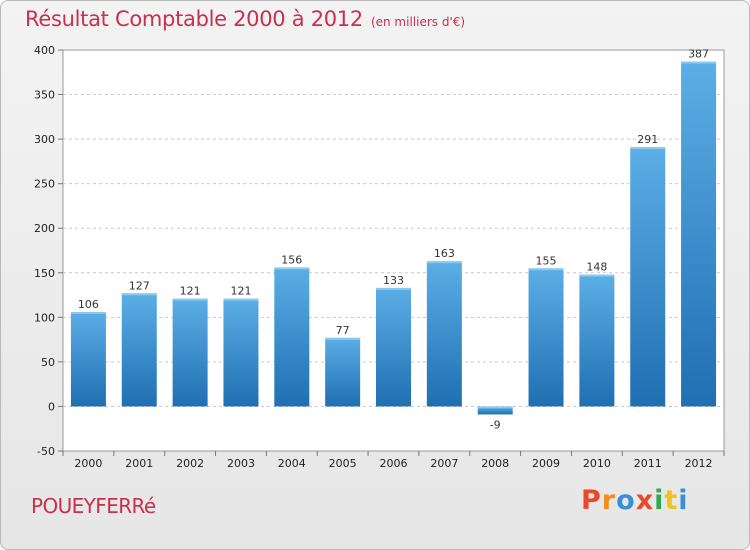 The image size is (750, 550). I want to click on value-label: 148, so click(596, 267).